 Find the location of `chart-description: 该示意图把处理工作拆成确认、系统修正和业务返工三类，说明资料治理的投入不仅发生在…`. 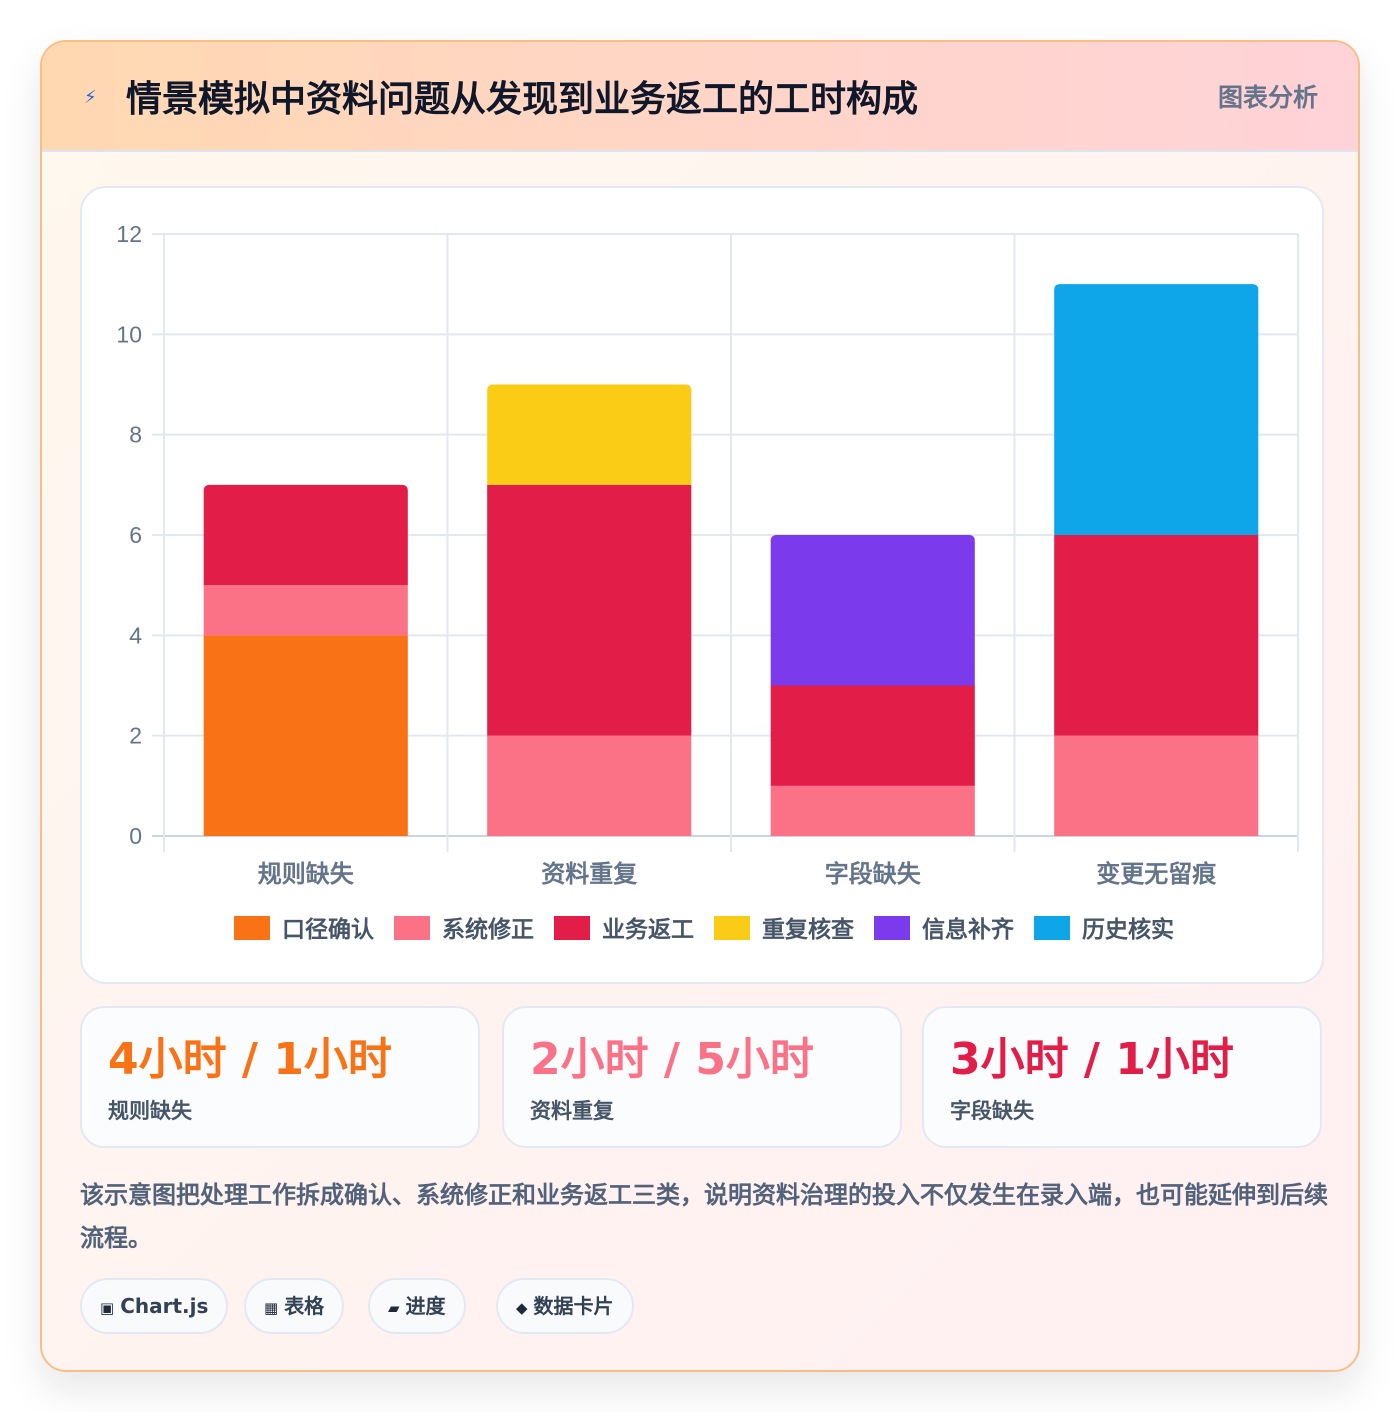

chart-description: 该示意图把处理工作拆成确认、系统修正和业务返工三类，说明资料治理的投入不仅发生在… is located at coordinates (704, 1216).